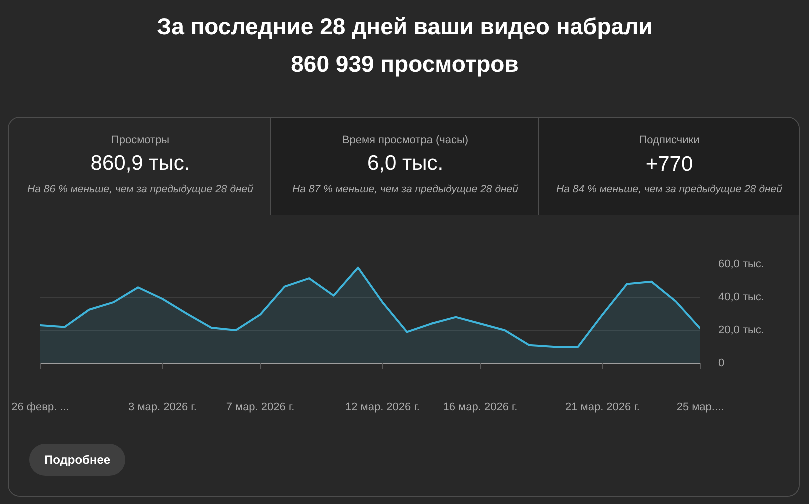  I want to click on x-tick-label: 3 мар. 2026 г., so click(162, 408).